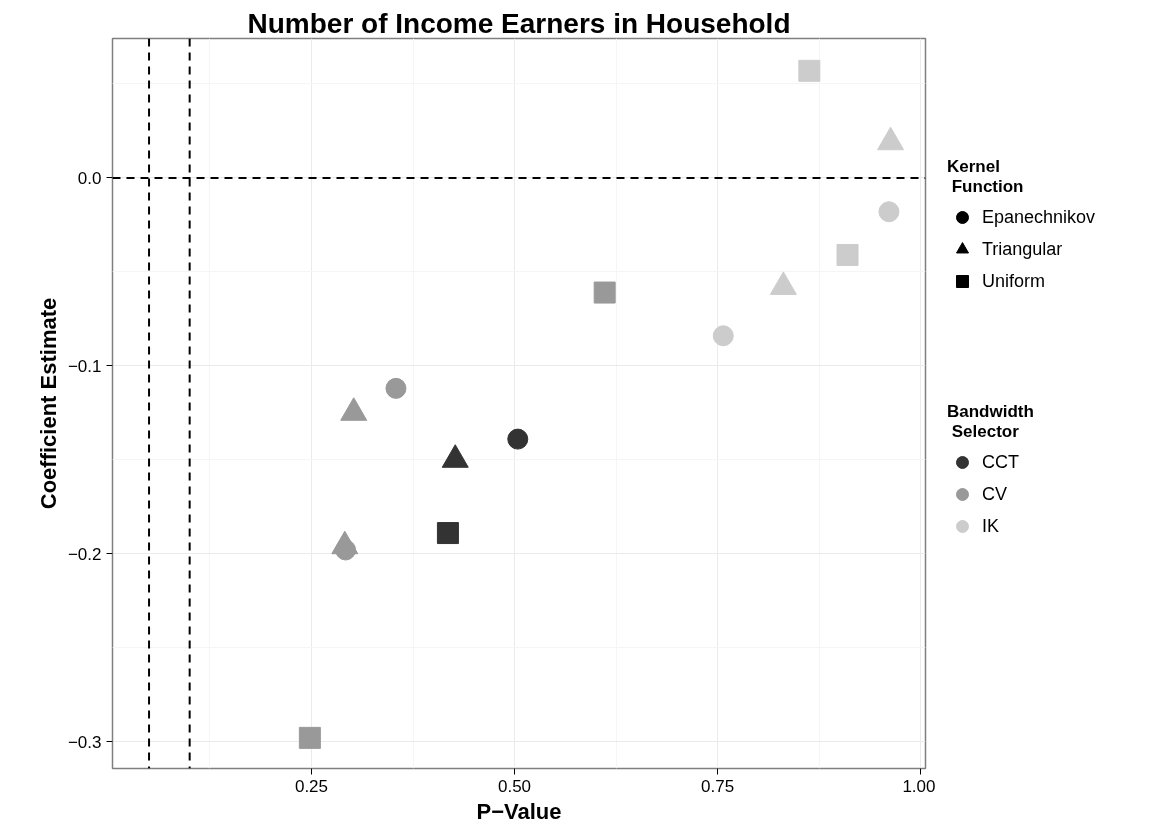  What do you see at coordinates (919, 786) in the screenshot?
I see `x-tick-label: 1.00` at bounding box center [919, 786].